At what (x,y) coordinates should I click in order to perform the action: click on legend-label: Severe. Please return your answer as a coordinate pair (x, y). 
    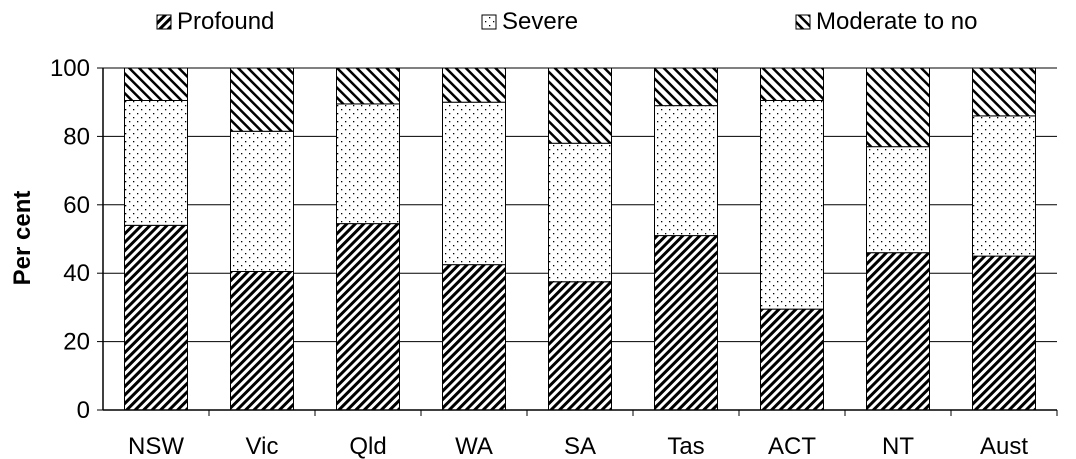
    Looking at the image, I should click on (540, 21).